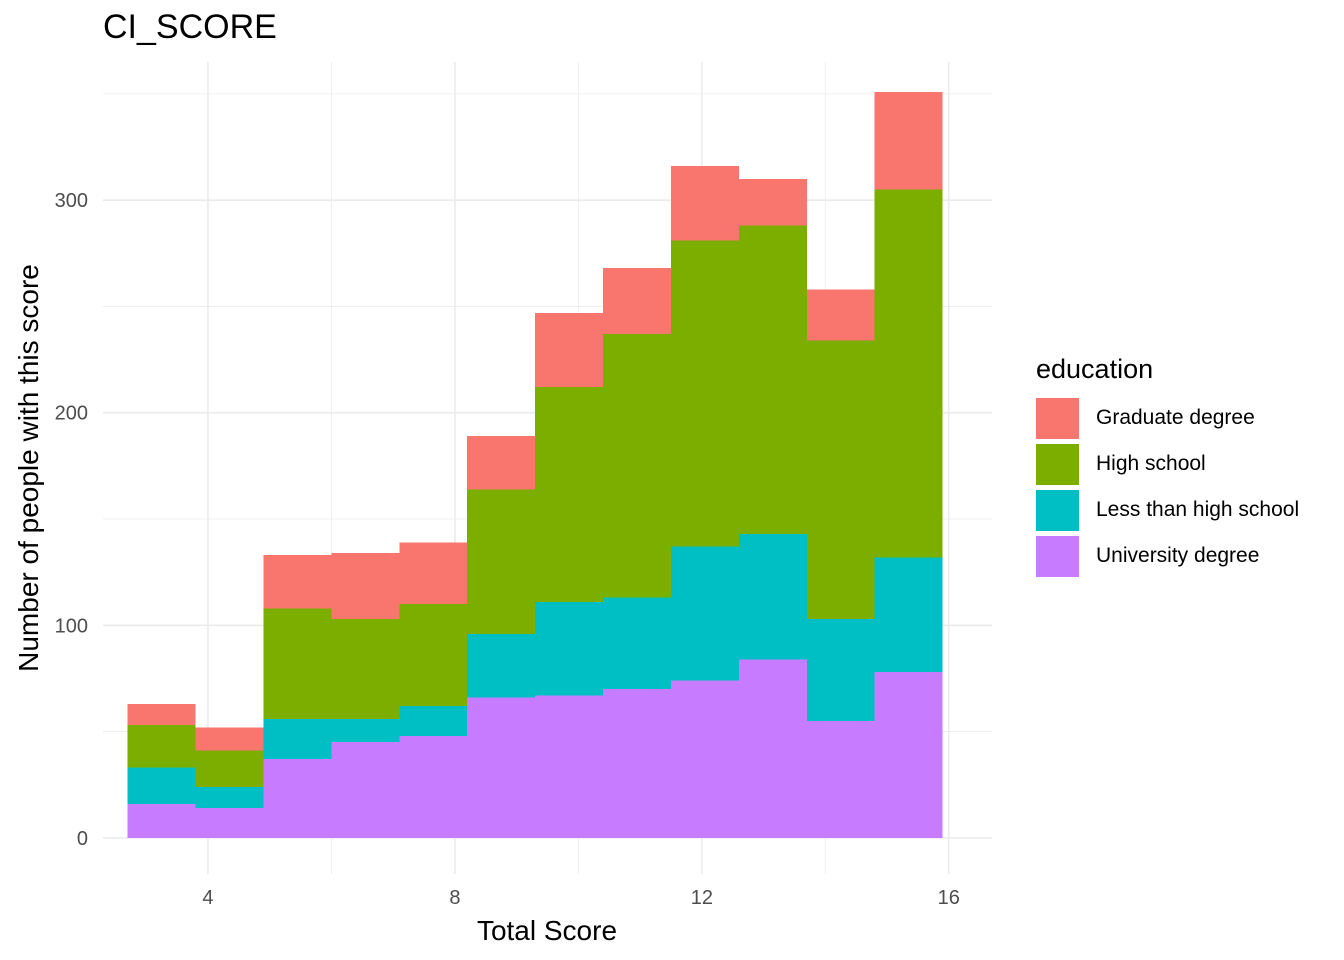  What do you see at coordinates (71, 201) in the screenshot?
I see `y-tick-label: 300` at bounding box center [71, 201].